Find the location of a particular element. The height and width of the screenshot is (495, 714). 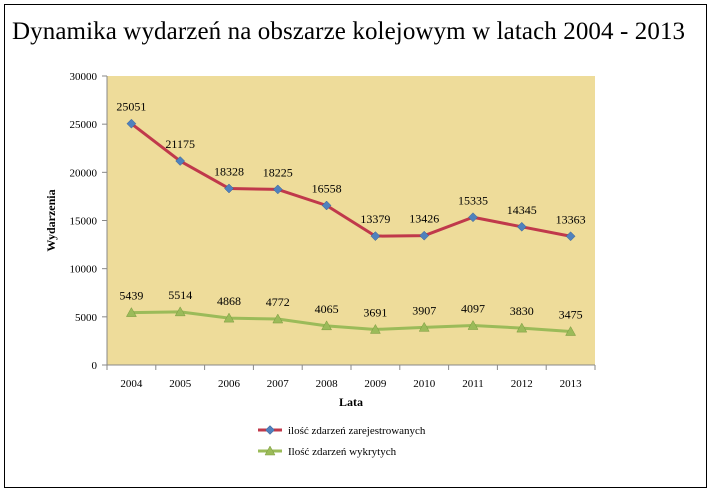

x-tick-label: 2011 is located at coordinates (473, 384).